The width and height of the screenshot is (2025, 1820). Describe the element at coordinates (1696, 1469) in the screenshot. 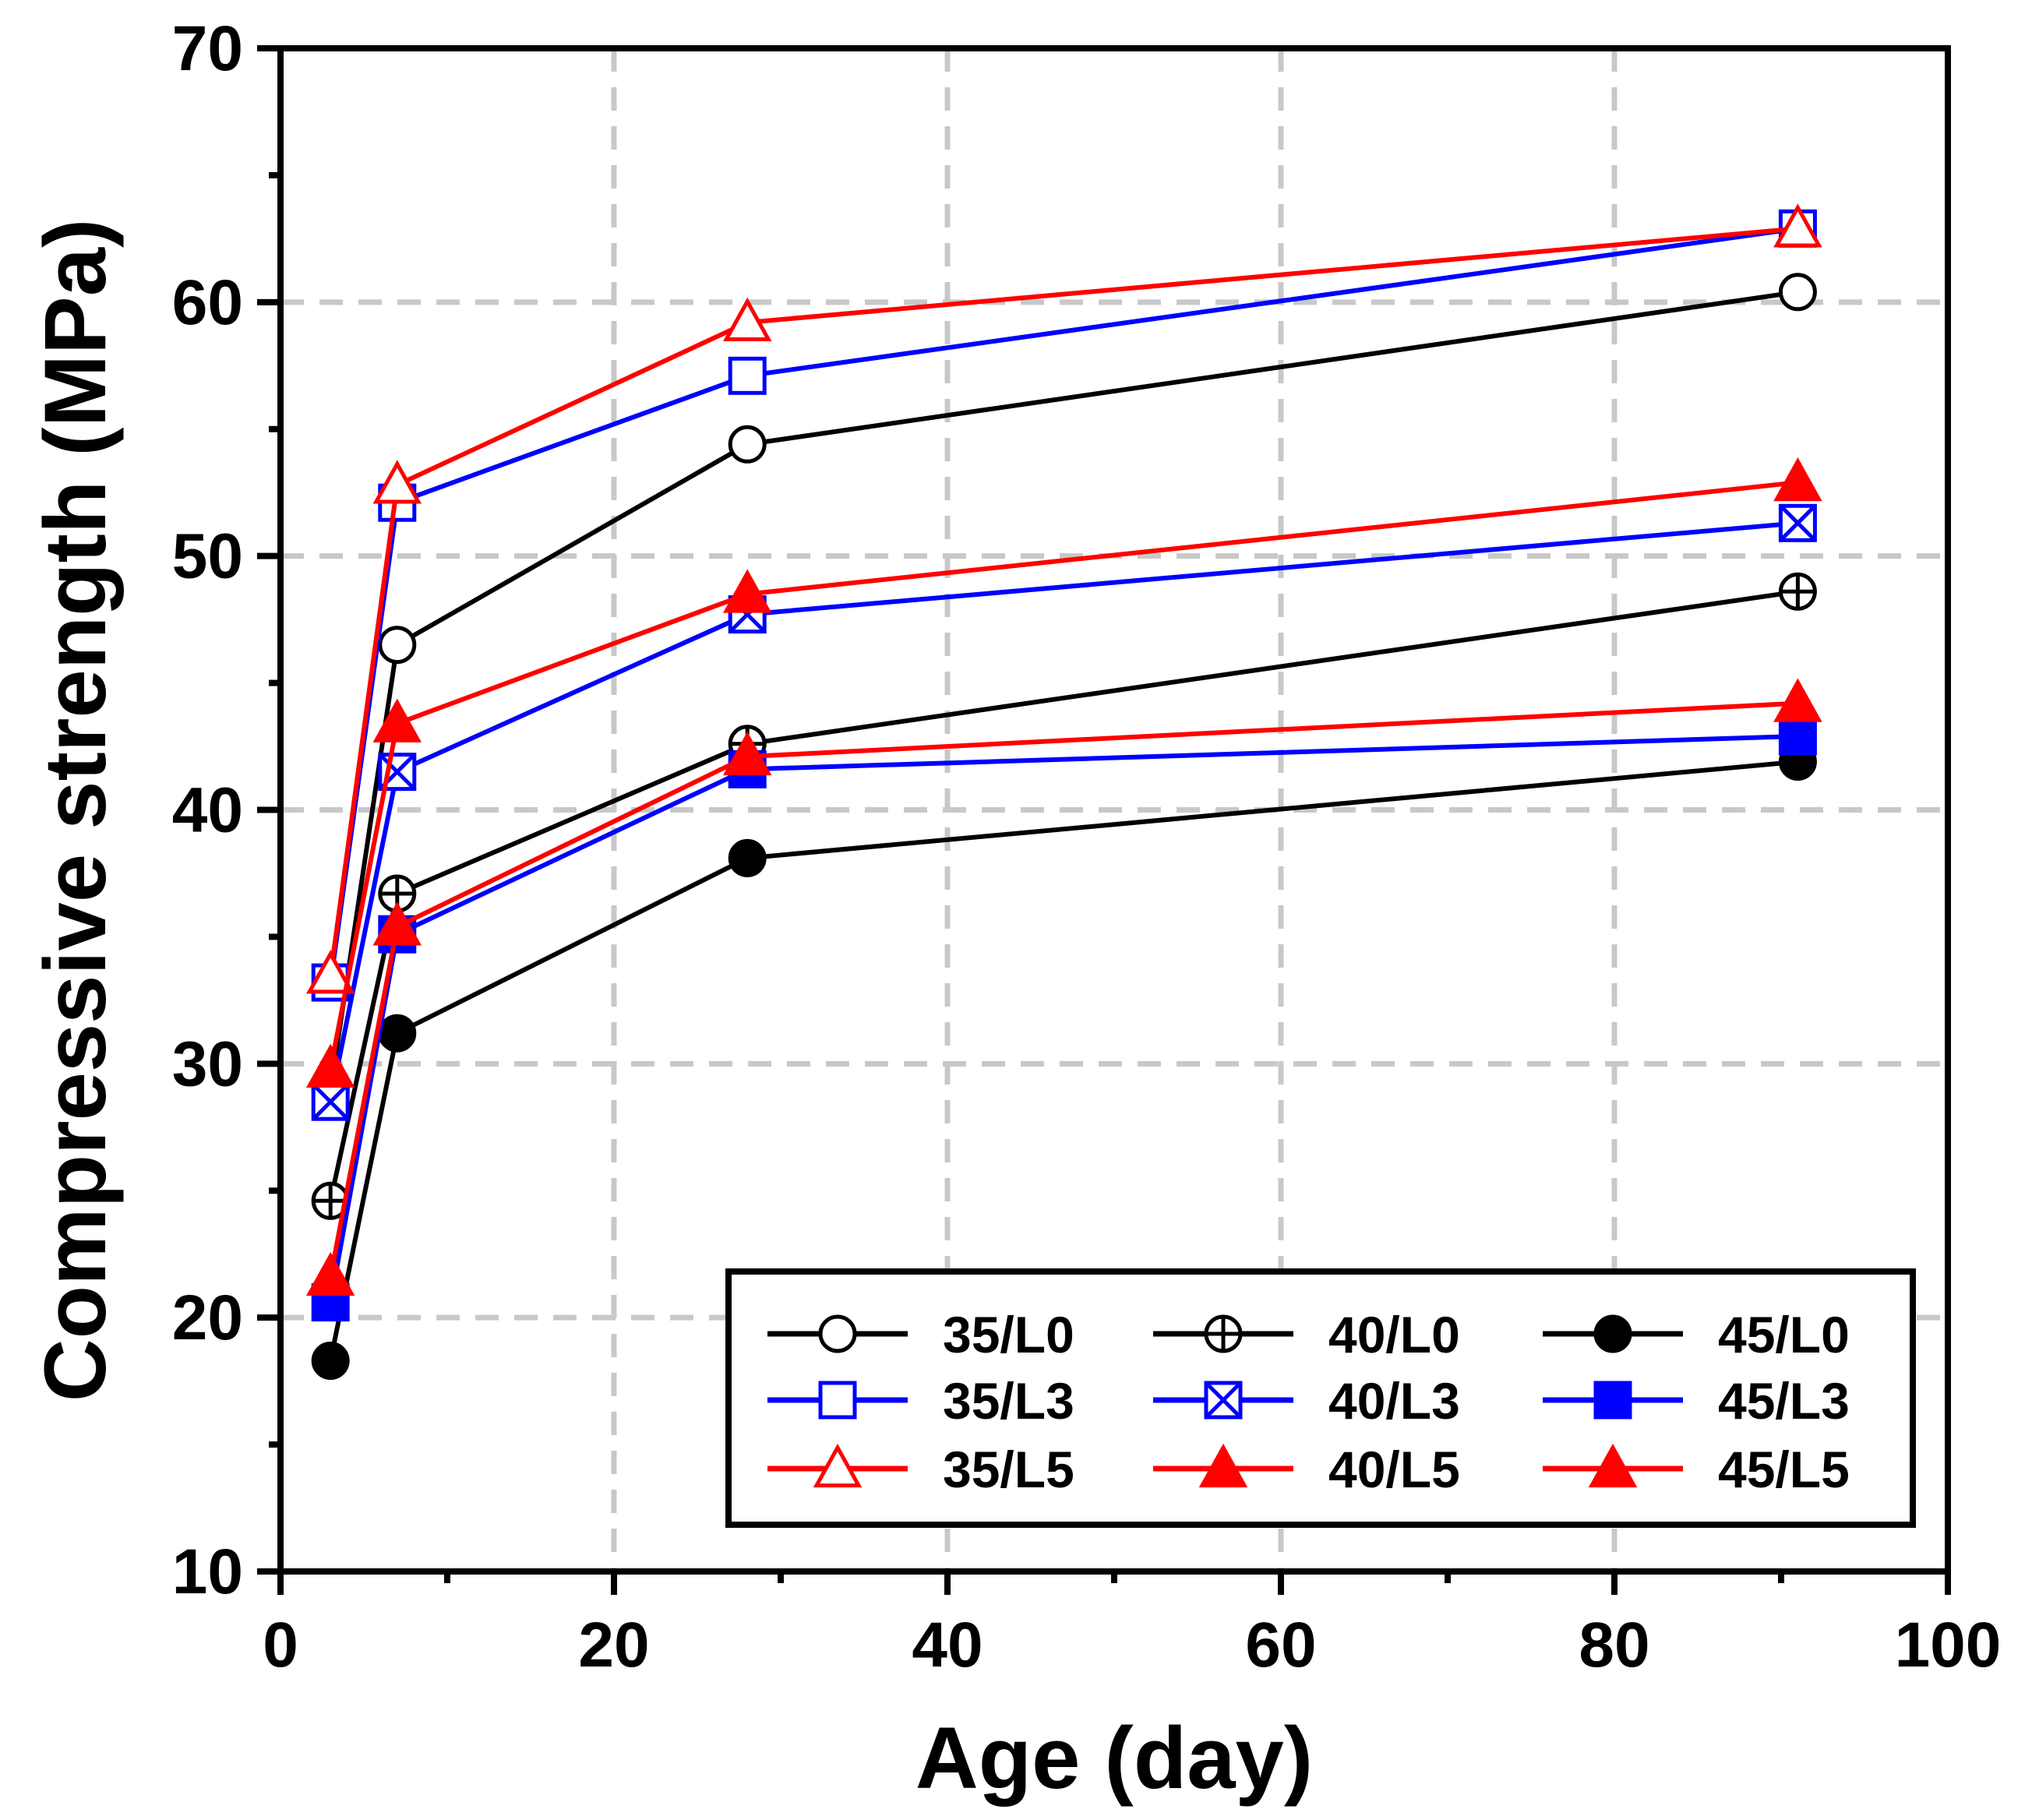

I see `legend-entry: 45/L5` at that location.